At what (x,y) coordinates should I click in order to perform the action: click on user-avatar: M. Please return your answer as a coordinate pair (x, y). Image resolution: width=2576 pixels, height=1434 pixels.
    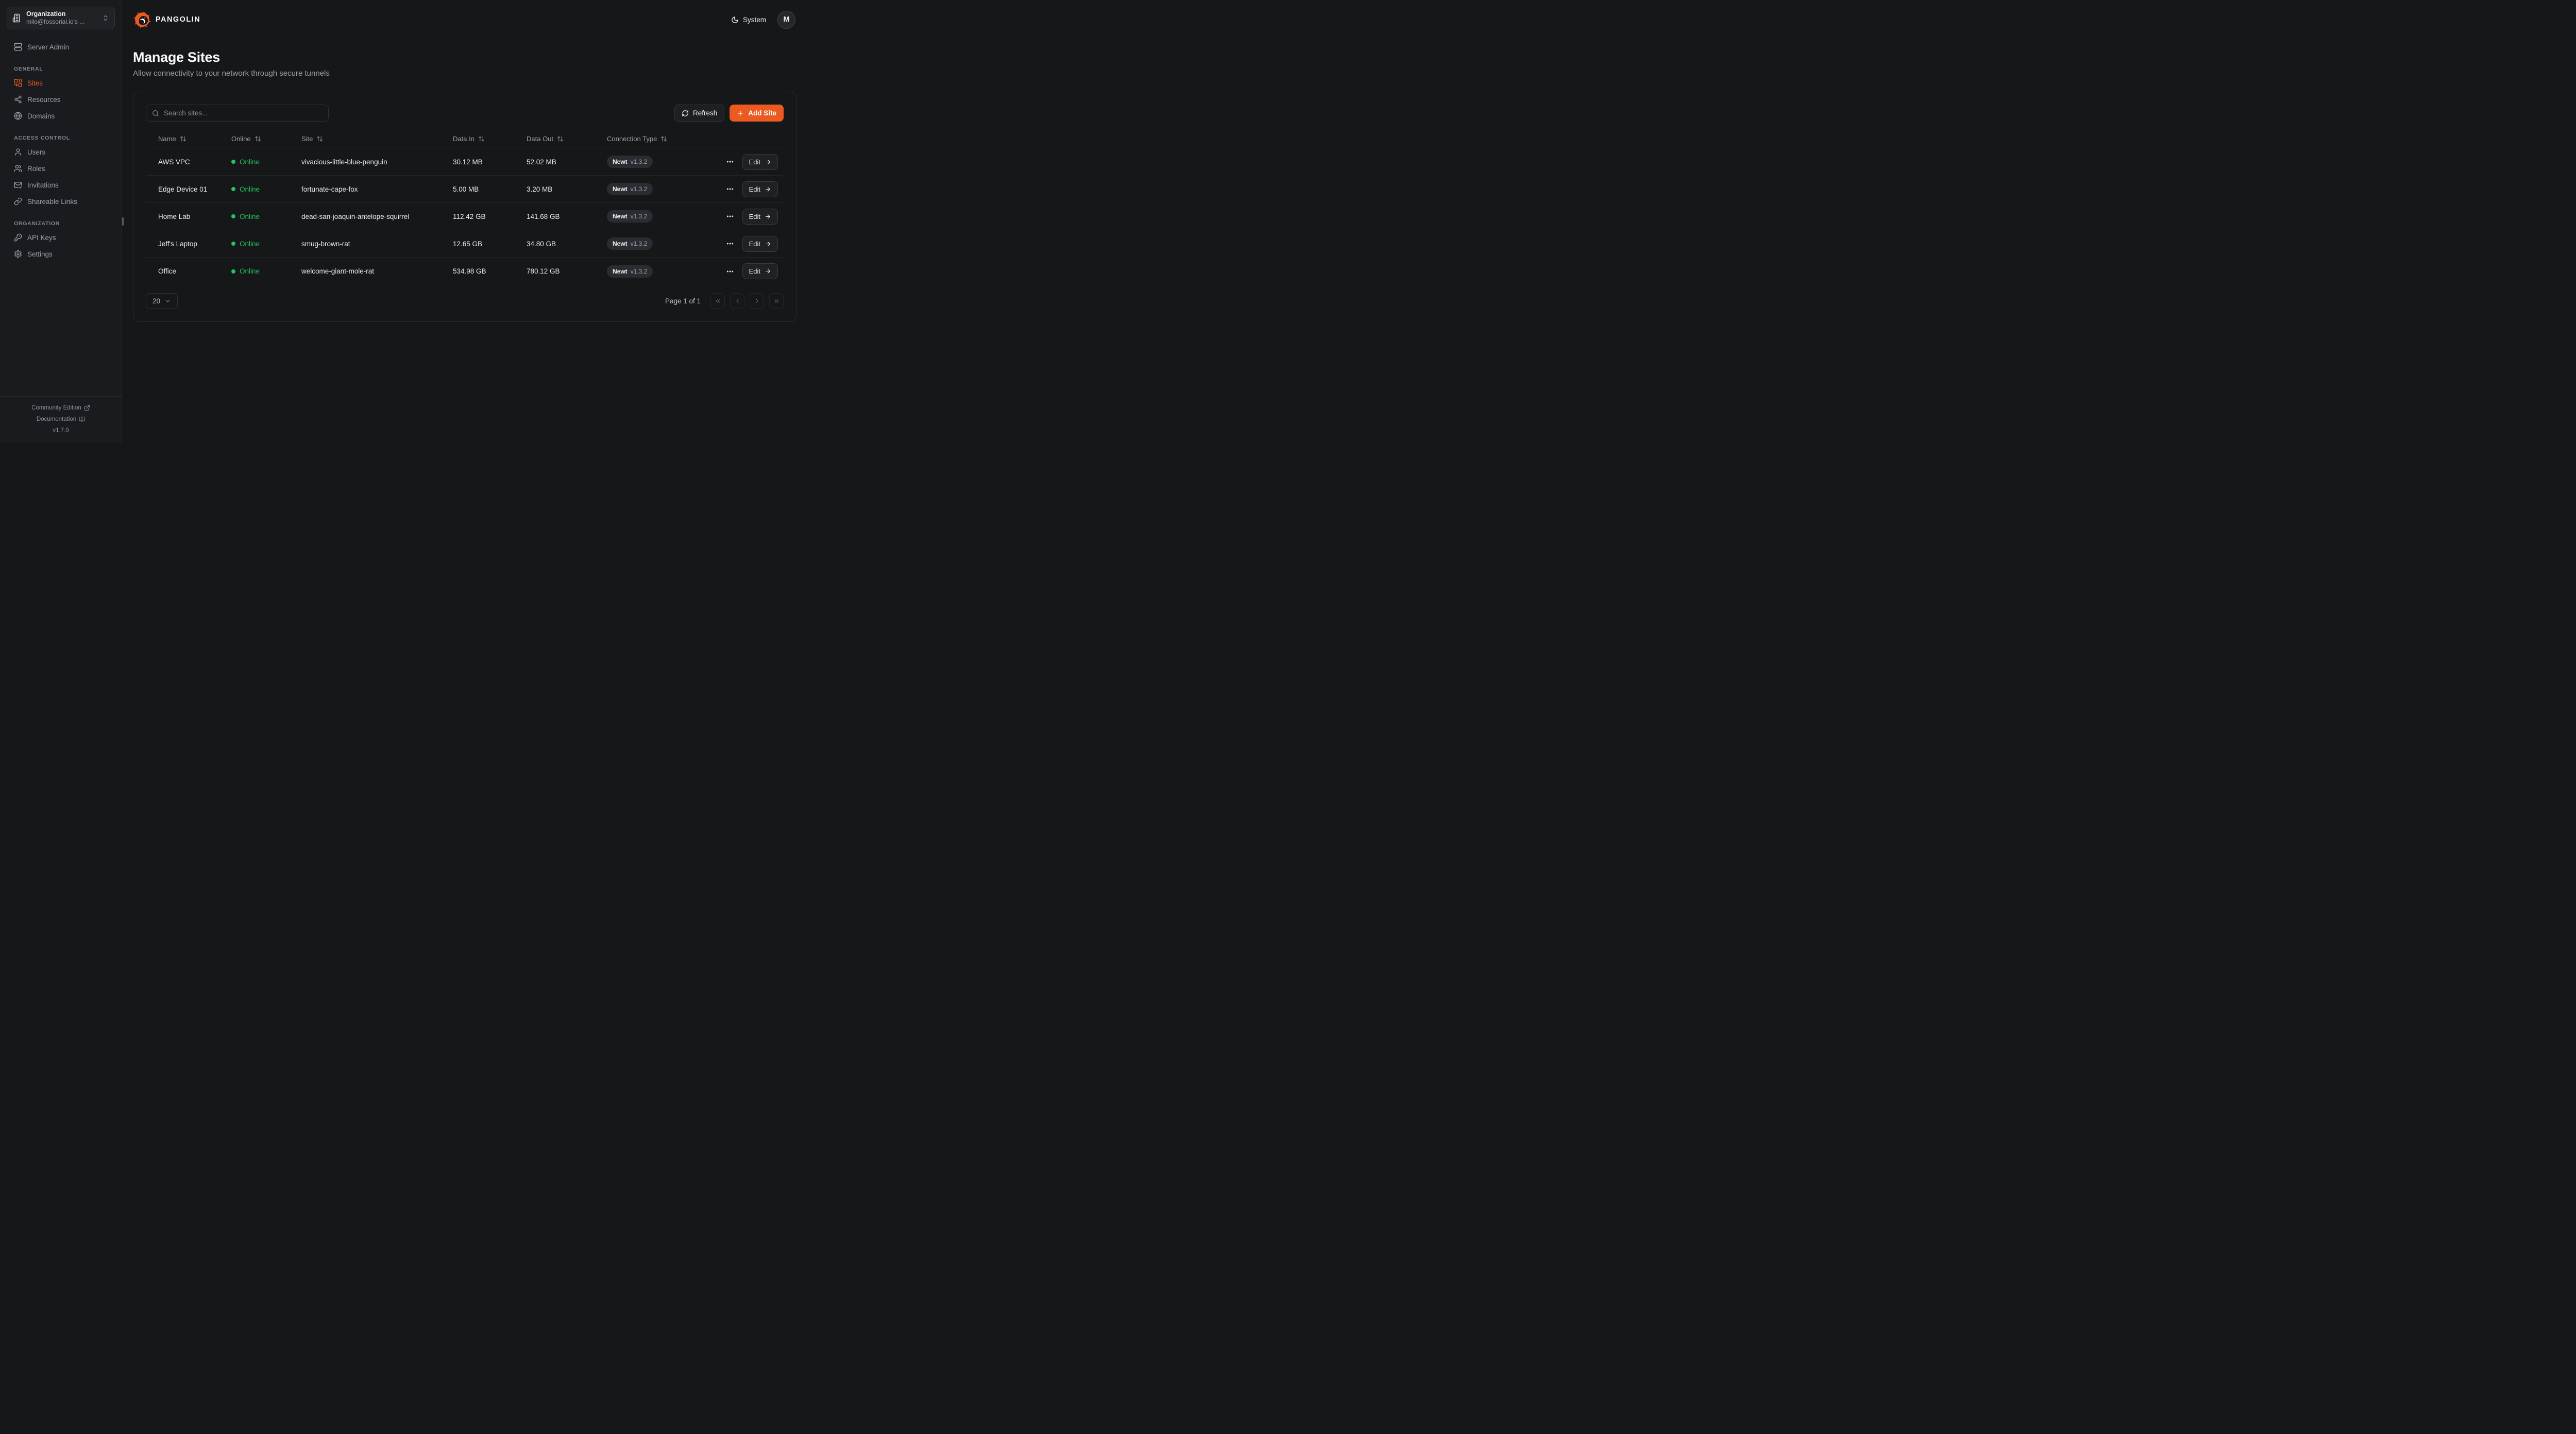
    Looking at the image, I should click on (786, 19).